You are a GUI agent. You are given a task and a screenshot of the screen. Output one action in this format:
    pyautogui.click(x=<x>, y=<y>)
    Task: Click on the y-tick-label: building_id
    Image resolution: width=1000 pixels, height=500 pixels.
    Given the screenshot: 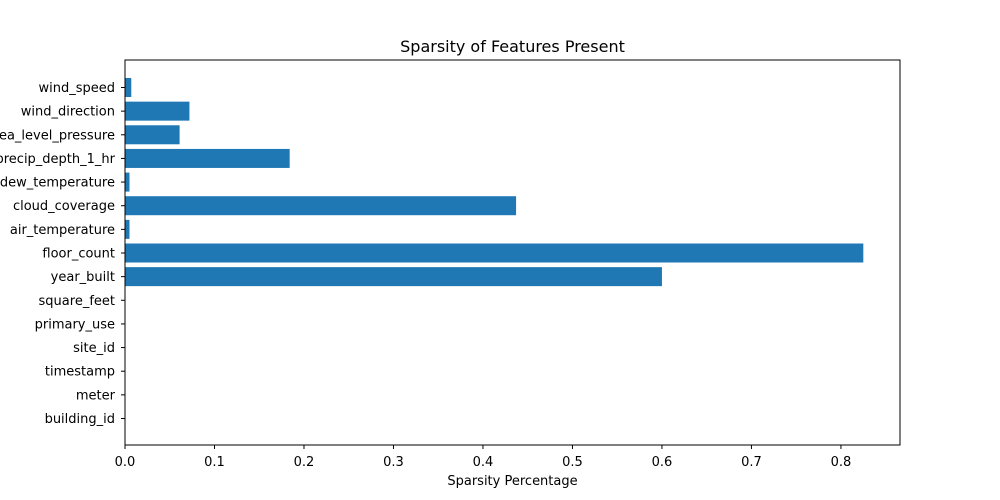 What is the action you would take?
    pyautogui.click(x=80, y=419)
    